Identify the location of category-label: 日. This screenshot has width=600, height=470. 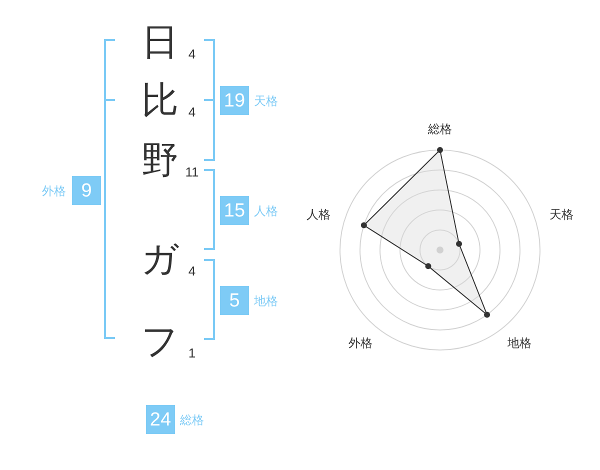
(160, 42).